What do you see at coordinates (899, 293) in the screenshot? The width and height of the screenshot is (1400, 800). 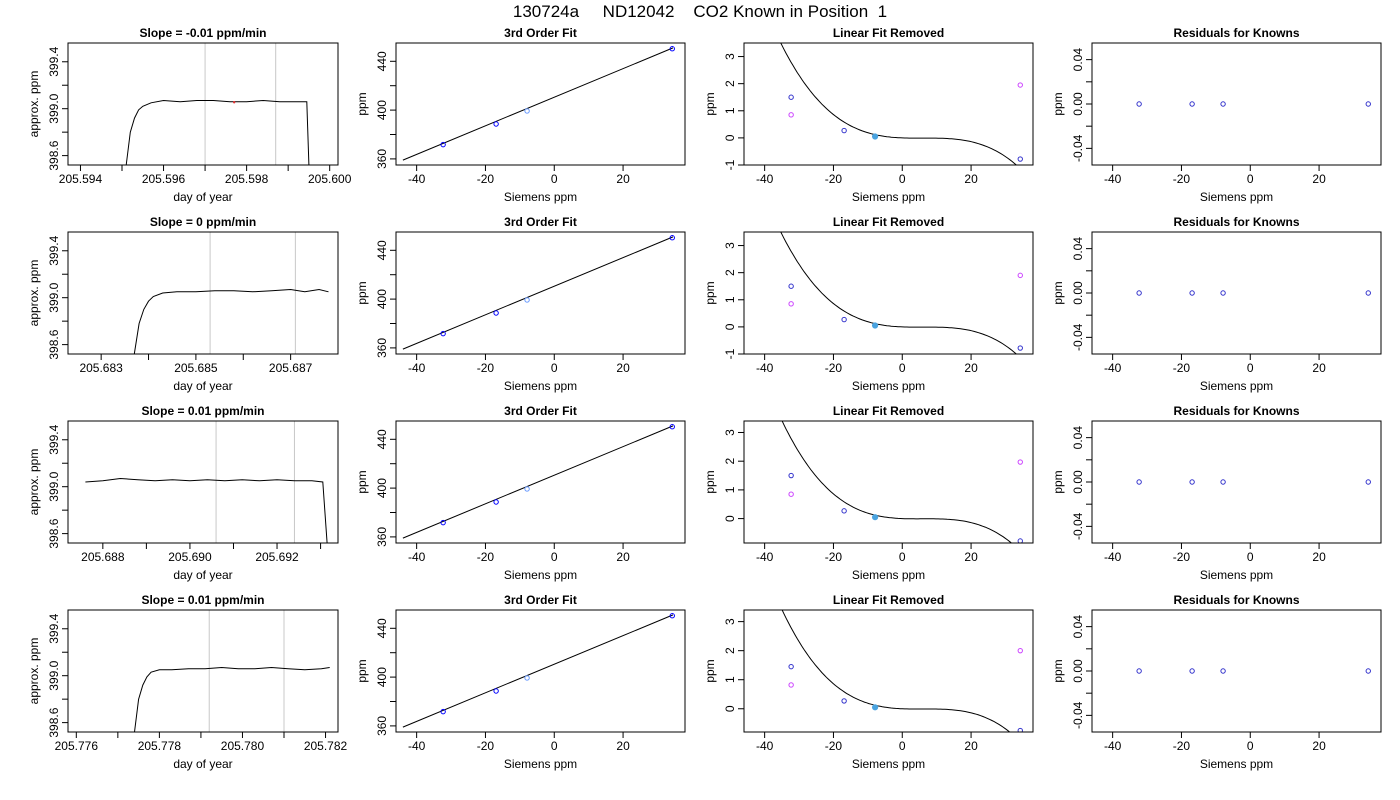 I see `cubic-curve` at bounding box center [899, 293].